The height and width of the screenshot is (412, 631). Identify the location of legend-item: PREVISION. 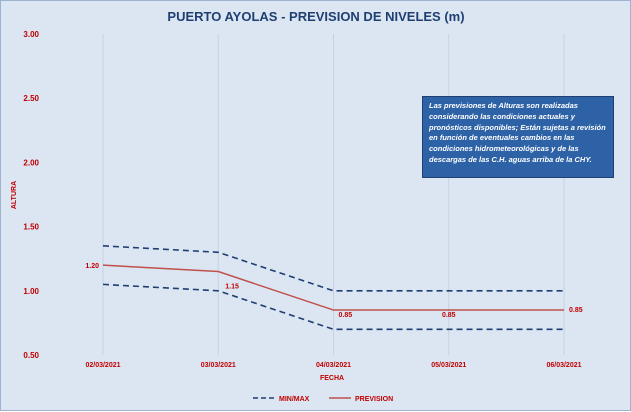
(361, 399).